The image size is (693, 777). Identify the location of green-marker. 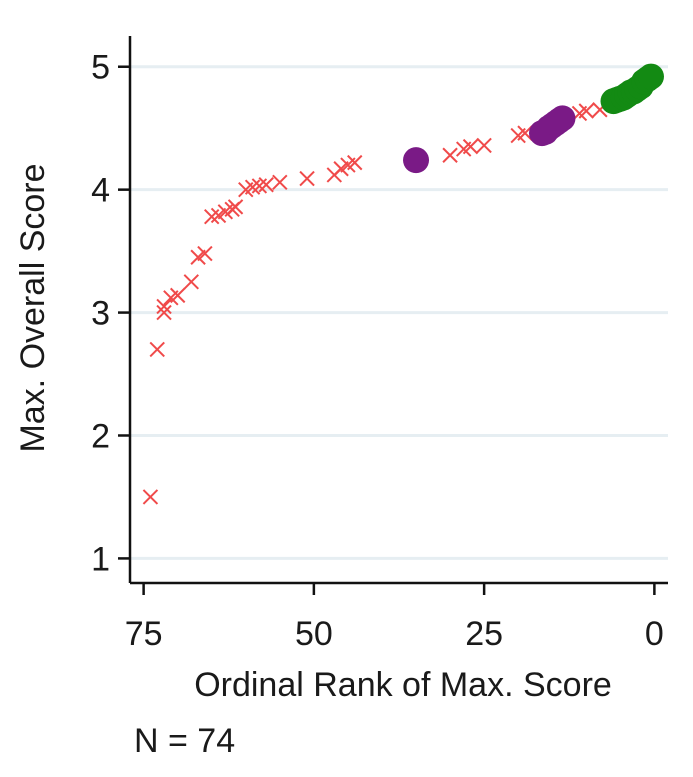
(650, 76).